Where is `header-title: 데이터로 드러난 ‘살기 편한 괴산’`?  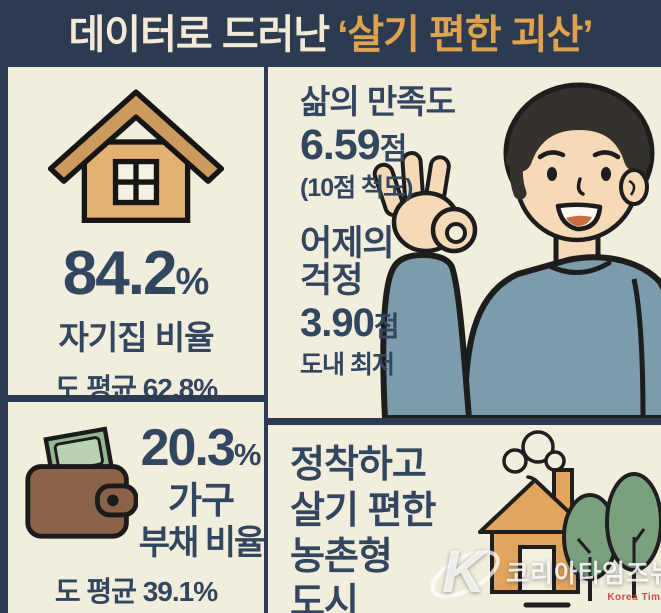
header-title: 데이터로 드러난 ‘살기 편한 괴산’ is located at coordinates (330, 31).